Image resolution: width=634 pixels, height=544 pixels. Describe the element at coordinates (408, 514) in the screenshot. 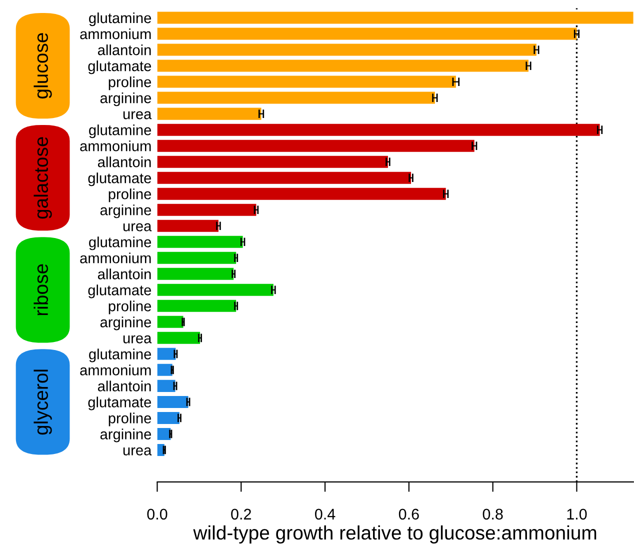

I see `x-tick-label: 0.6` at that location.